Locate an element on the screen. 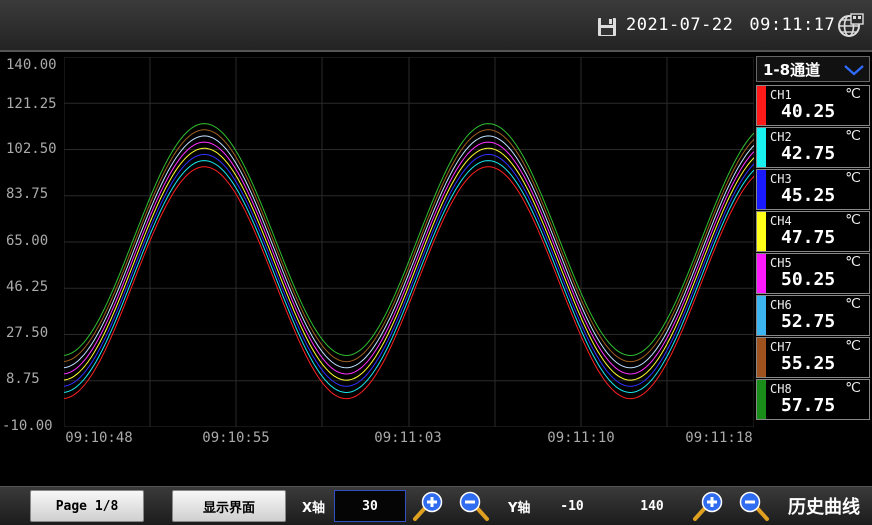 The width and height of the screenshot is (872, 525). channel-card-ch5: CH5 ℃ 50.25 is located at coordinates (813, 273).